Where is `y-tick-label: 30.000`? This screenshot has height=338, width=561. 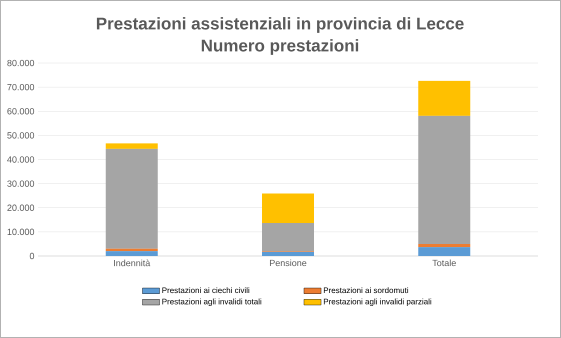
y-tick-label: 30.000 is located at coordinates (20, 183).